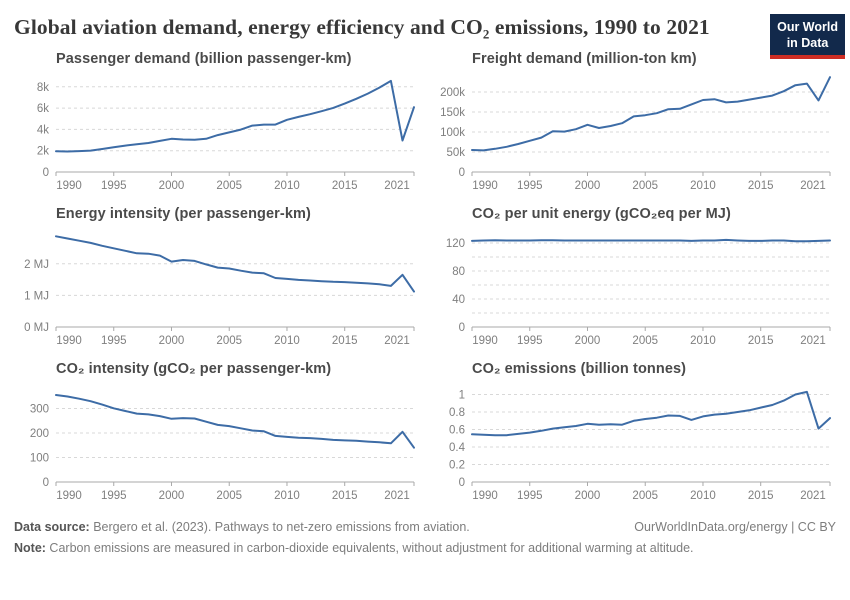 The width and height of the screenshot is (850, 600). Describe the element at coordinates (807, 27) in the screenshot. I see `owid-logo-line1: Our World` at that location.